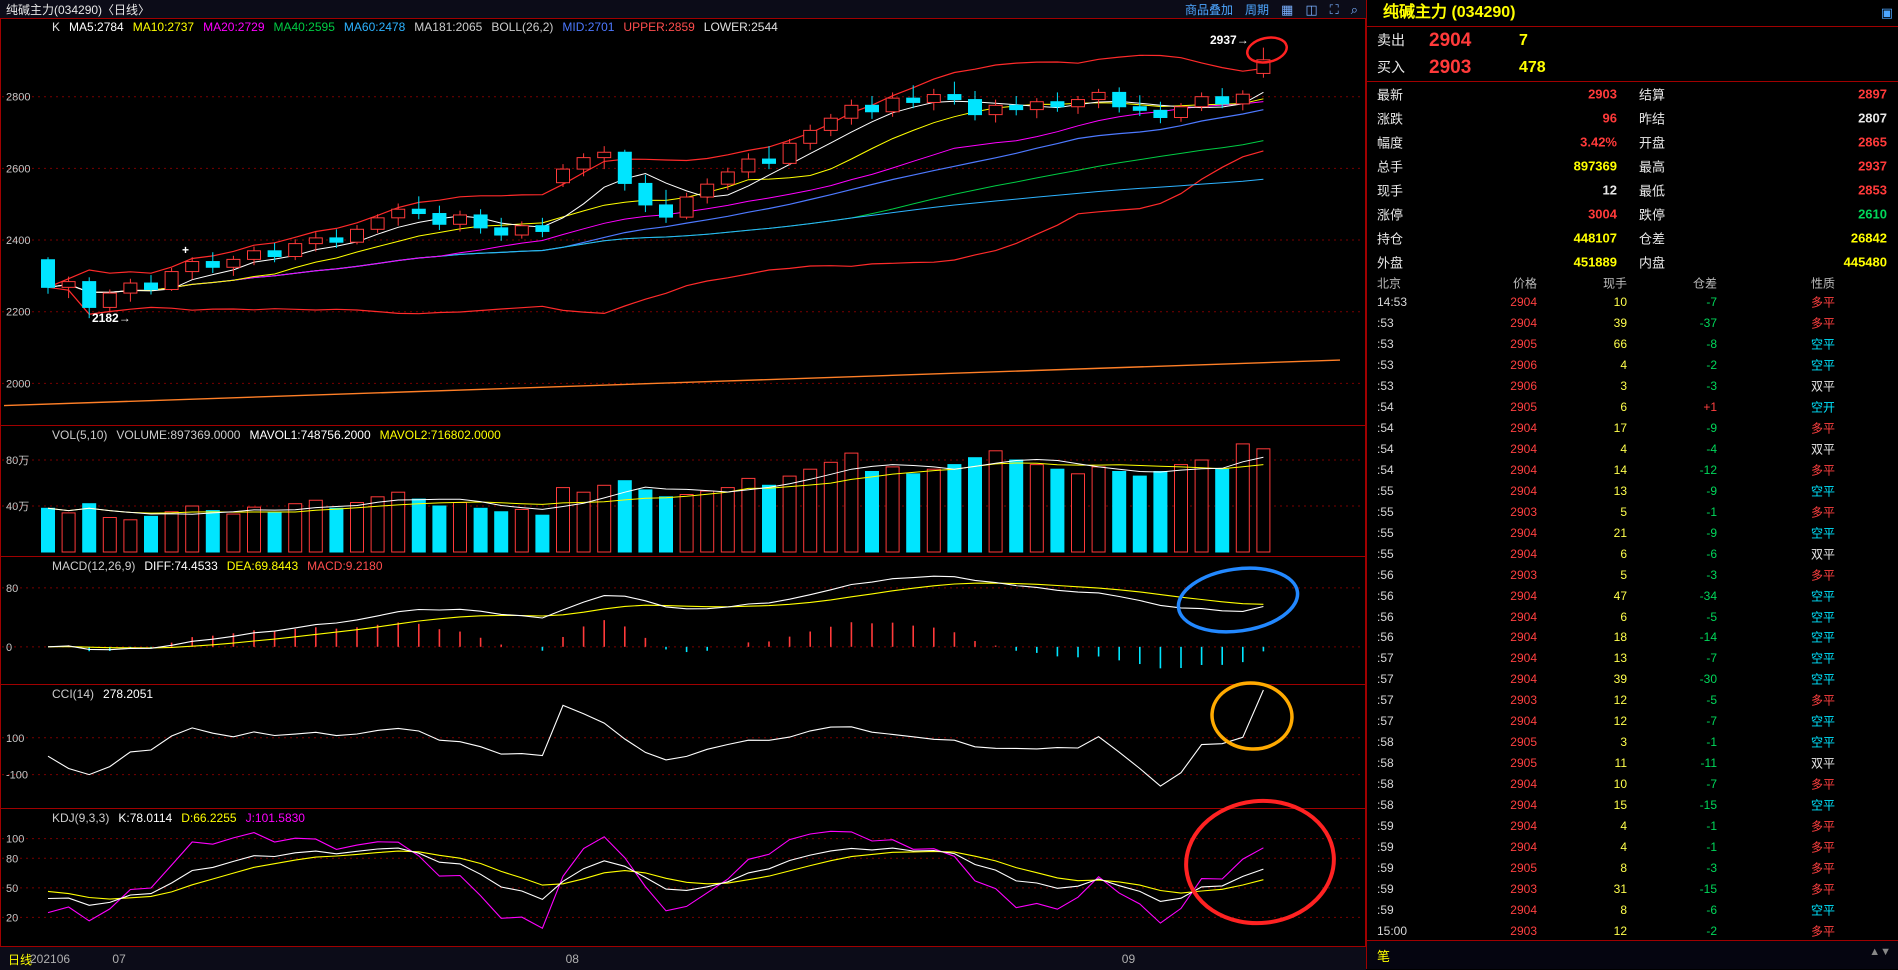 The image size is (1898, 970). What do you see at coordinates (1390, 95) in the screenshot?
I see `info-label: 最新` at bounding box center [1390, 95].